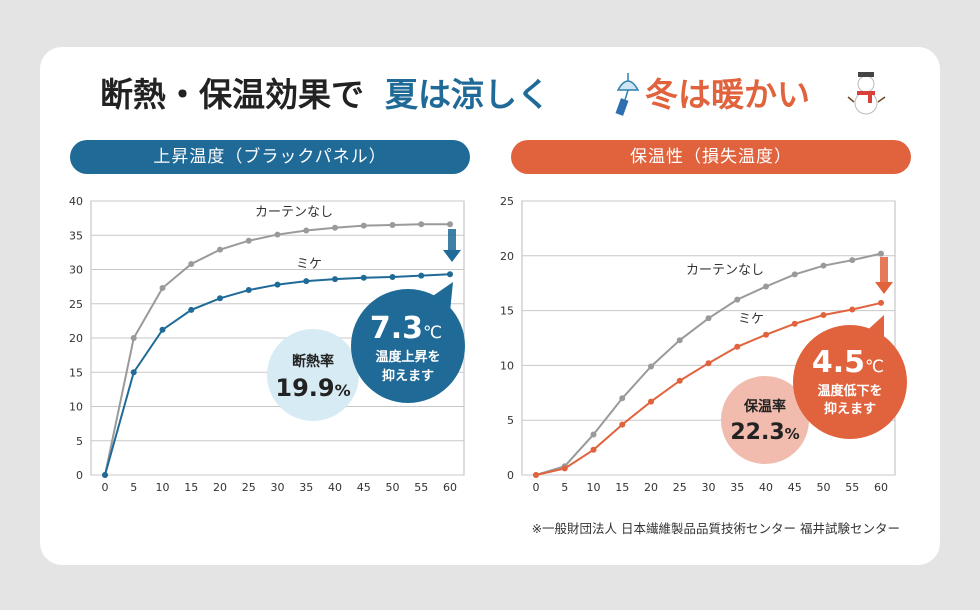 The image size is (980, 610). I want to click on left-x-tick-label: 5, so click(133, 487).